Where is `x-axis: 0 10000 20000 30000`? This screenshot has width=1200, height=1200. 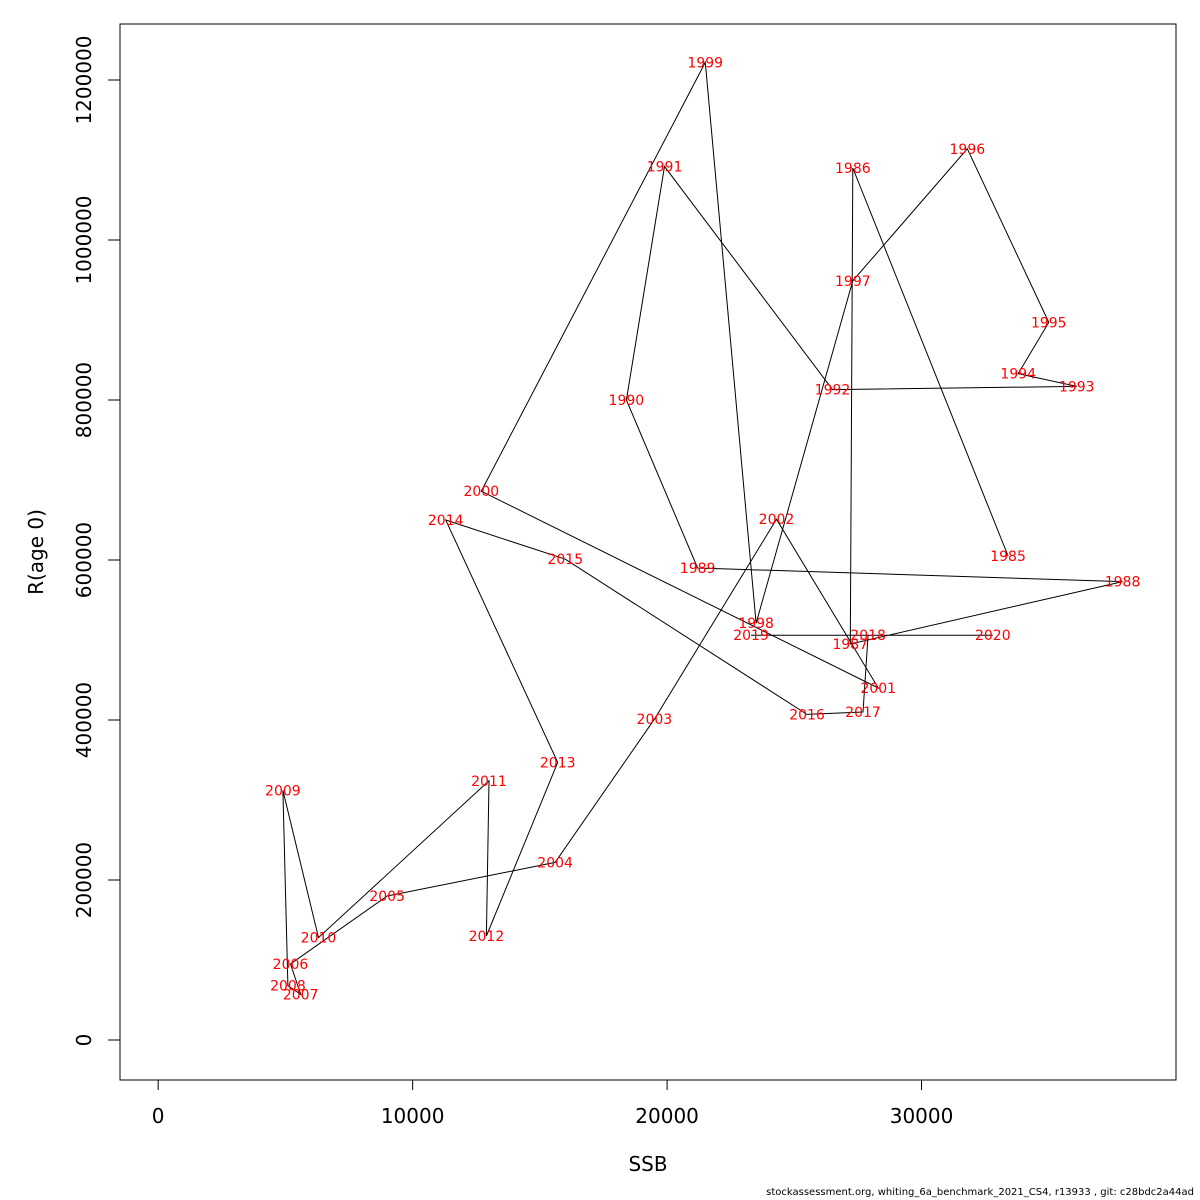 x-axis: 0 10000 20000 30000 is located at coordinates (553, 1103).